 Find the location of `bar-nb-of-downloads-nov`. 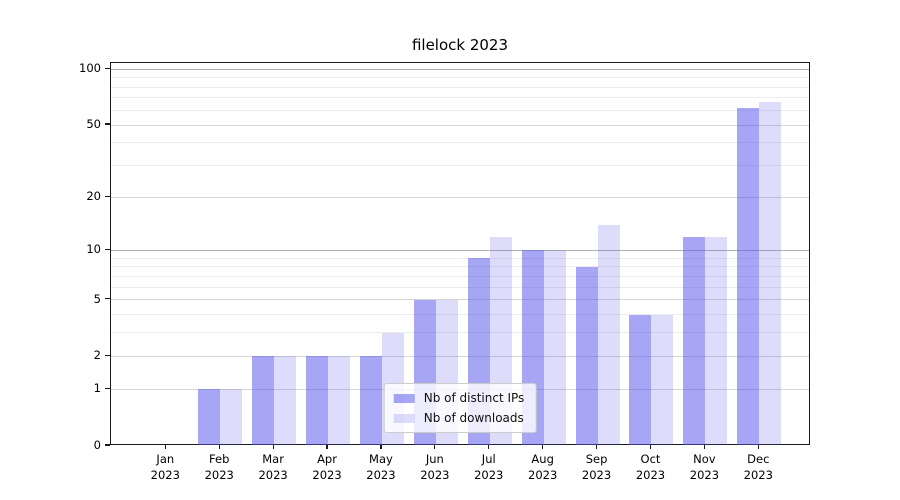

bar-nb-of-downloads-nov is located at coordinates (716, 340).